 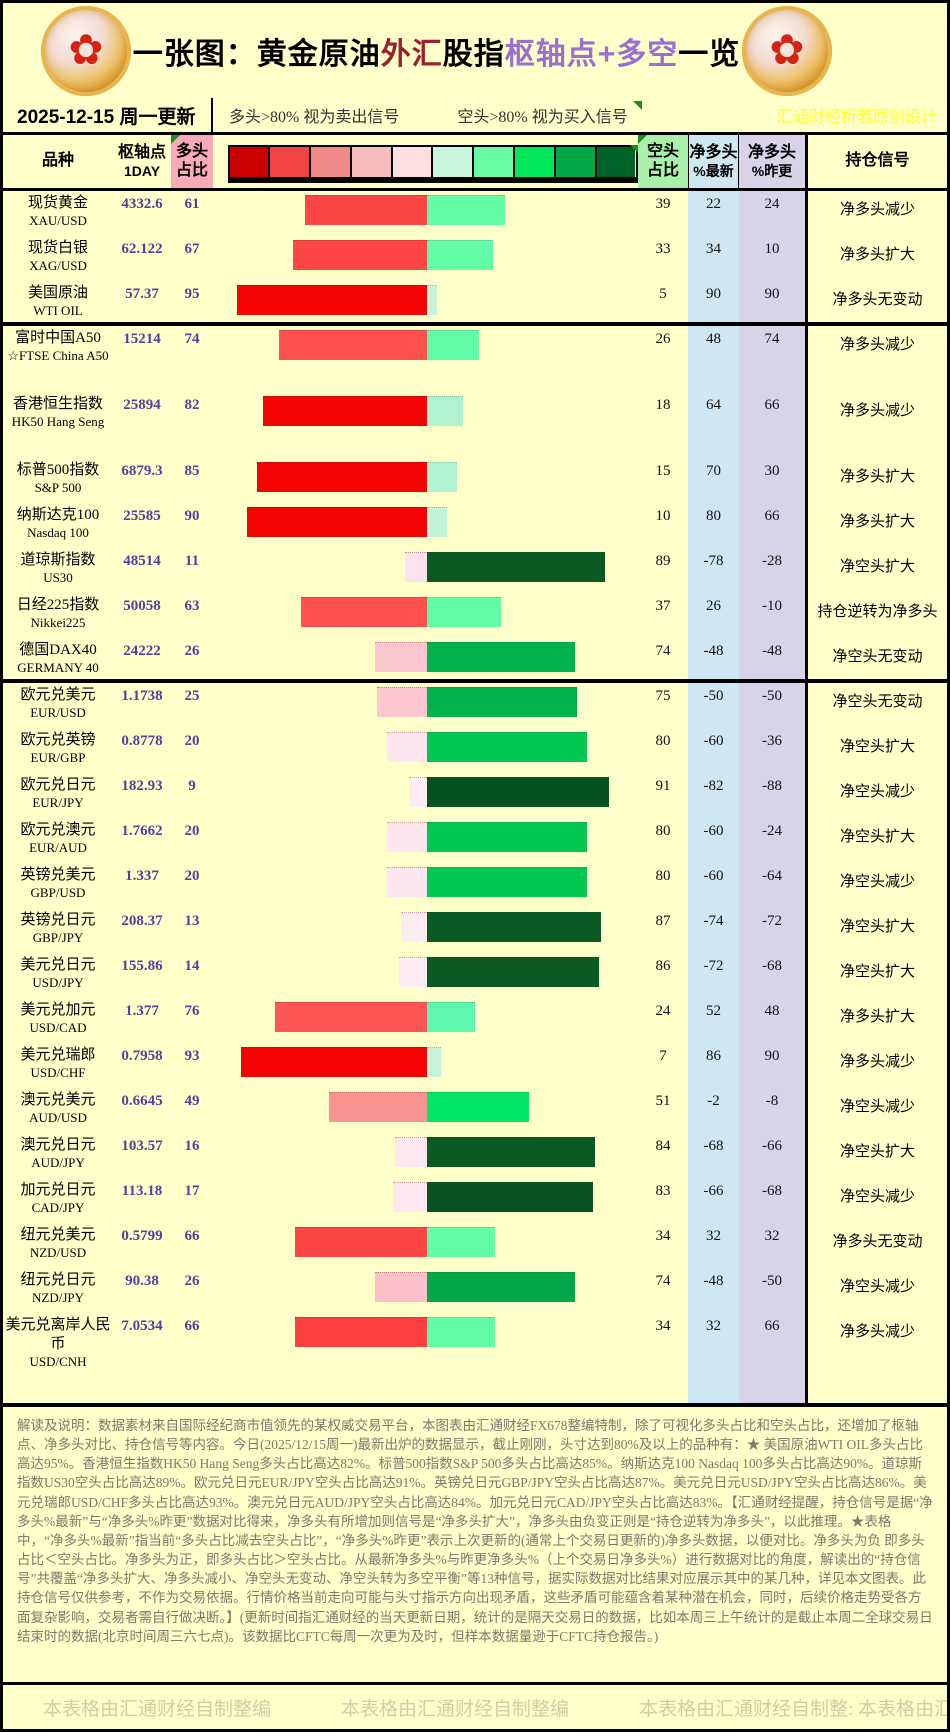 What do you see at coordinates (192, 1281) in the screenshot?
I see `long-percent: 26` at bounding box center [192, 1281].